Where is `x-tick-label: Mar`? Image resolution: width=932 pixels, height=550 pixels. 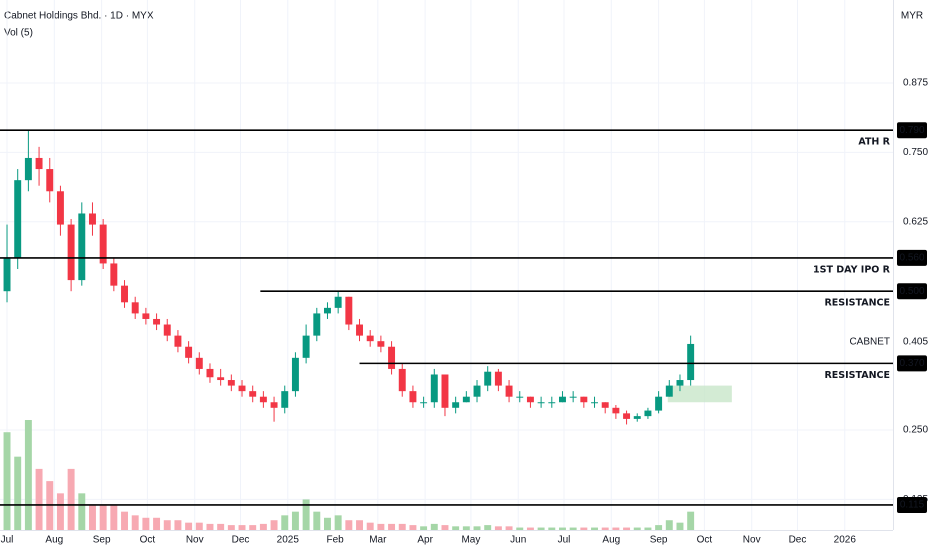
x-tick-label: Mar is located at coordinates (378, 540).